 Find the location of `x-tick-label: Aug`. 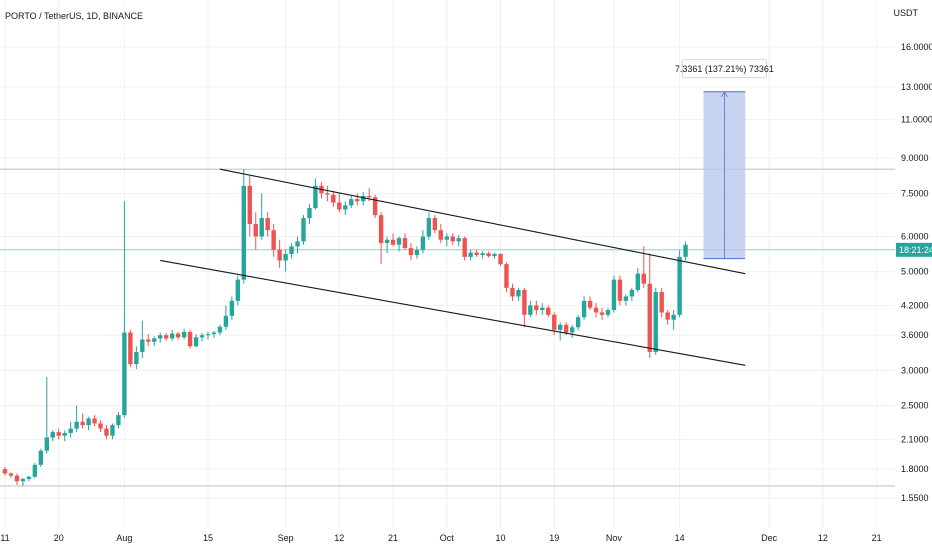

x-tick-label: Aug is located at coordinates (124, 538).